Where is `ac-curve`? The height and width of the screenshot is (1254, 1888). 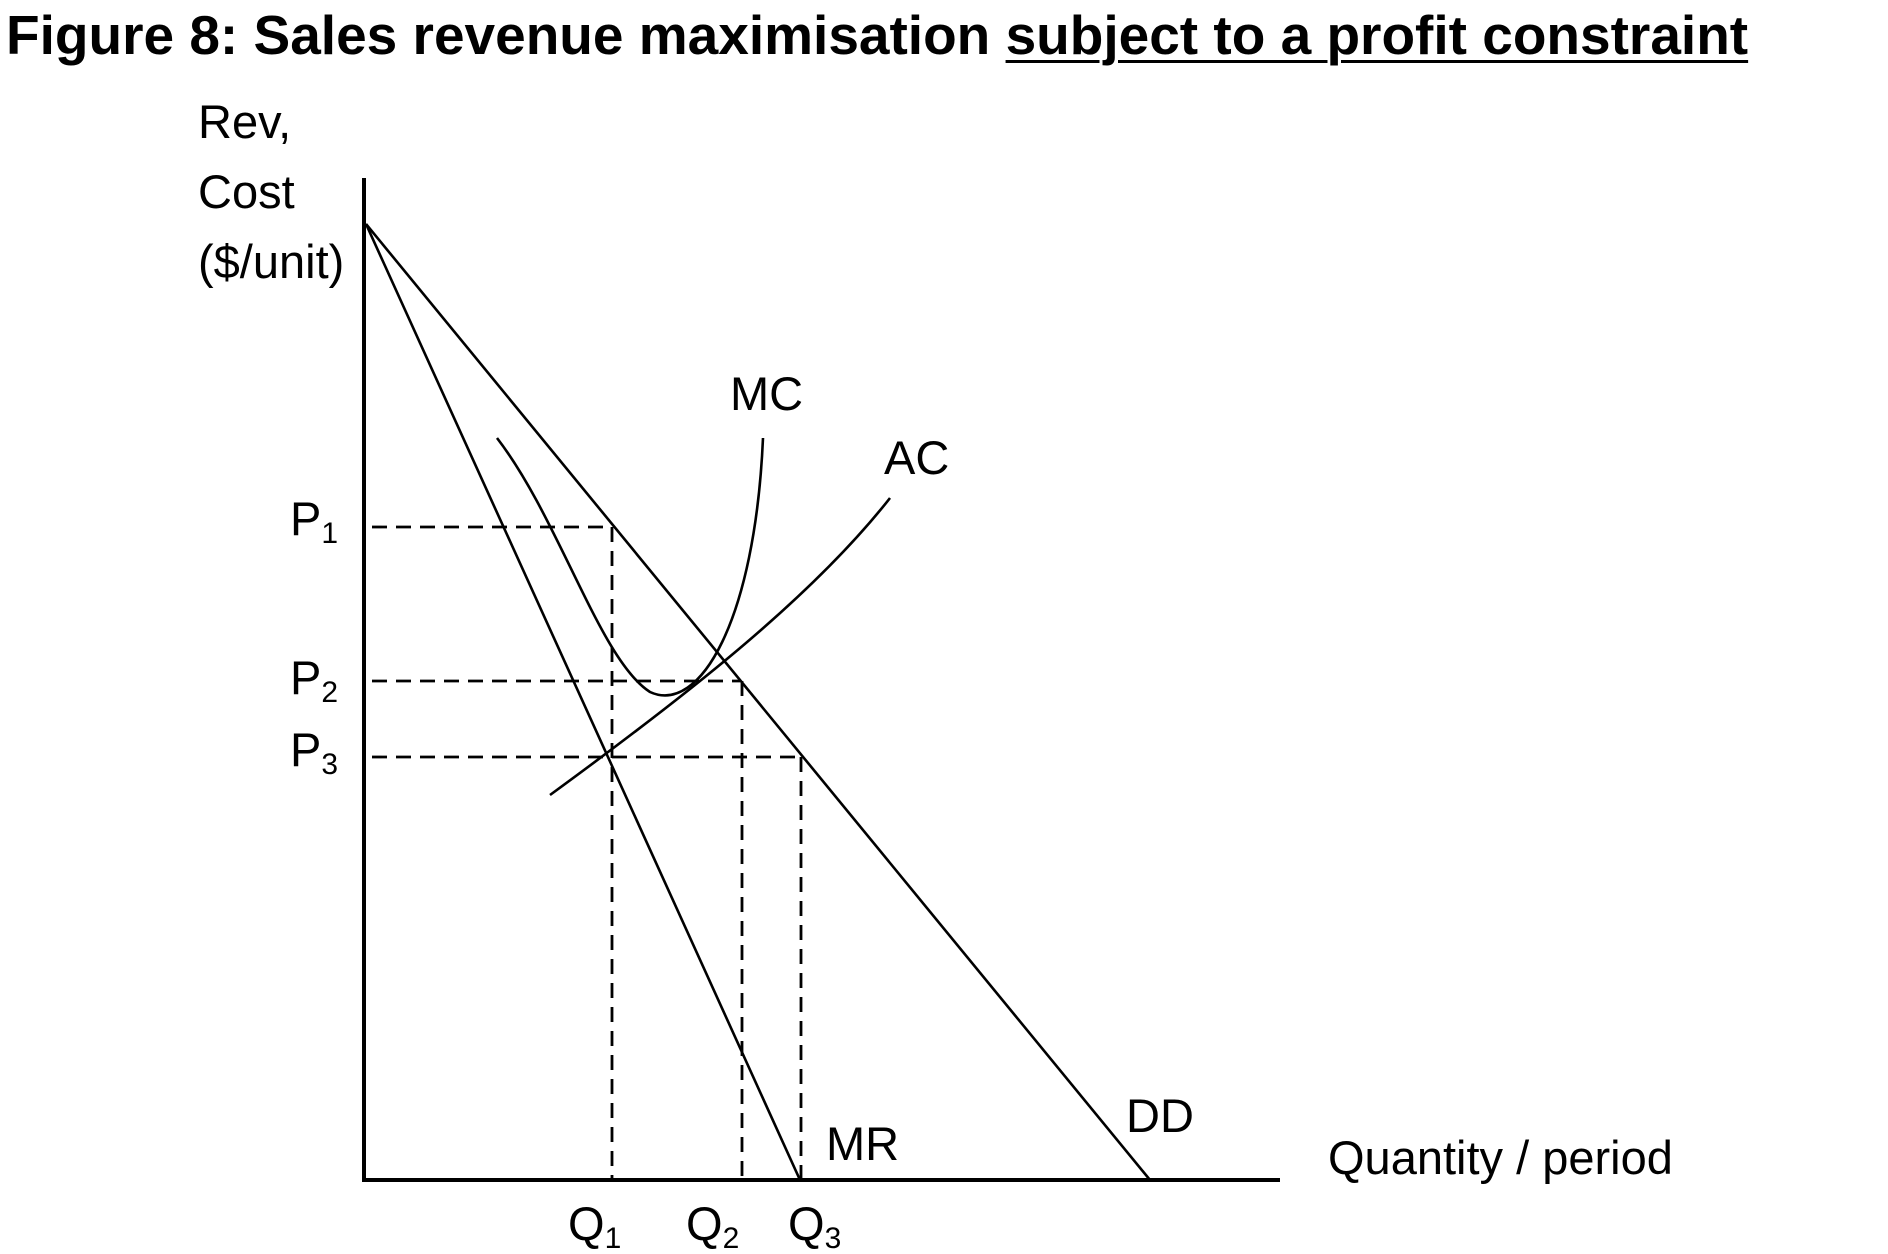
ac-curve is located at coordinates (720, 647).